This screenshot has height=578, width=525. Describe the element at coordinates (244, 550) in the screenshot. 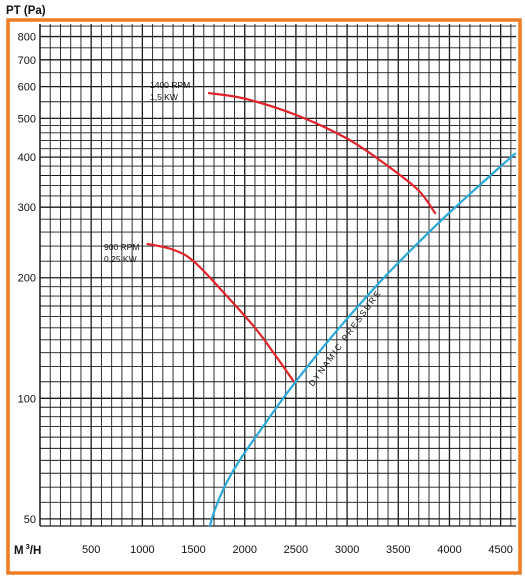

I see `x-tick-label: 2000` at that location.